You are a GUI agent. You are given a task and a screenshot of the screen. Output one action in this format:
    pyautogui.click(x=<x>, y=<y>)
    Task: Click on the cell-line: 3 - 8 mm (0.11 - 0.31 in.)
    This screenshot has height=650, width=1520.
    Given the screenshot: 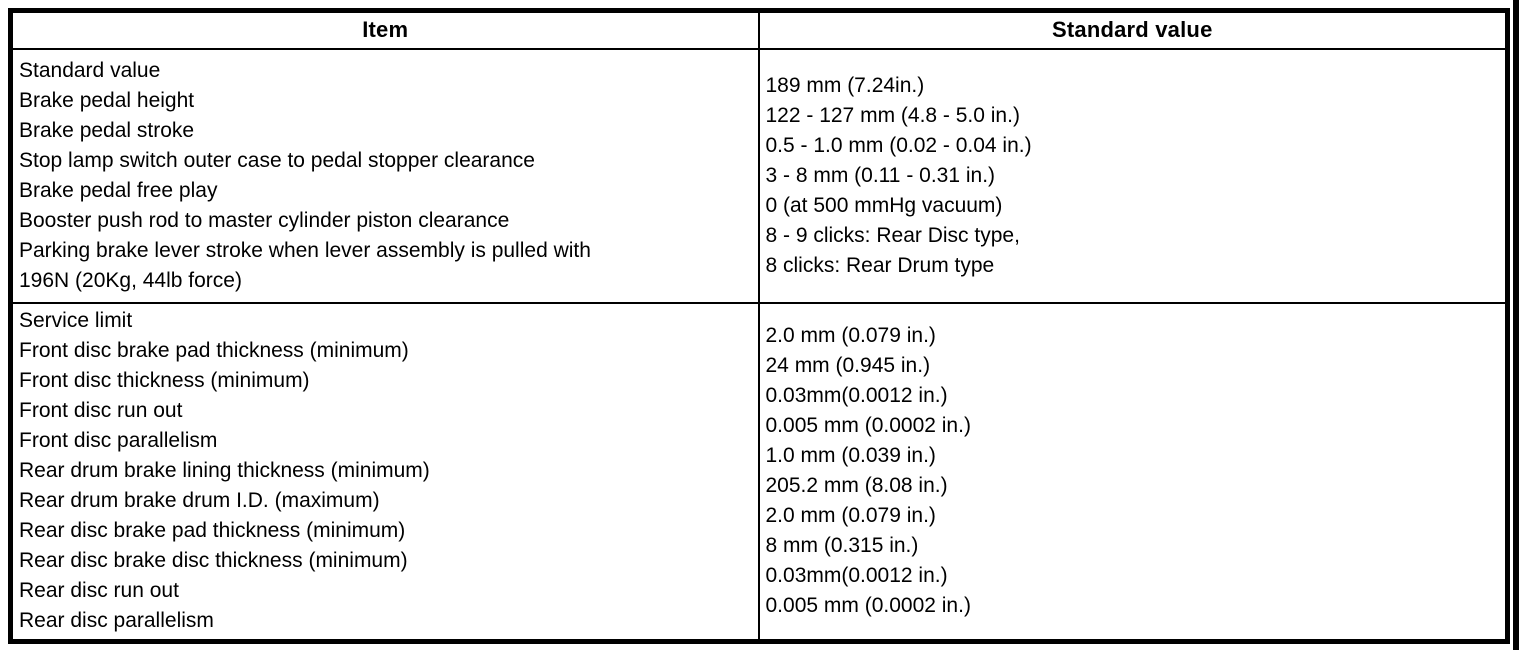 What is the action you would take?
    pyautogui.click(x=880, y=175)
    